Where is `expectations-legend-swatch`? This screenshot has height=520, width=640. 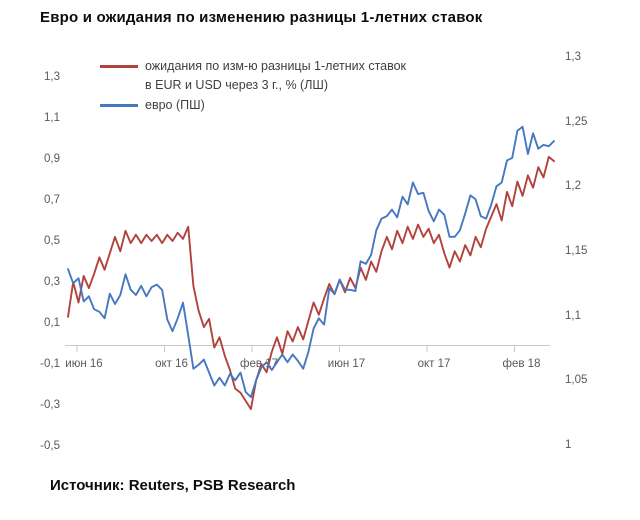
expectations-legend-swatch is located at coordinates (119, 66).